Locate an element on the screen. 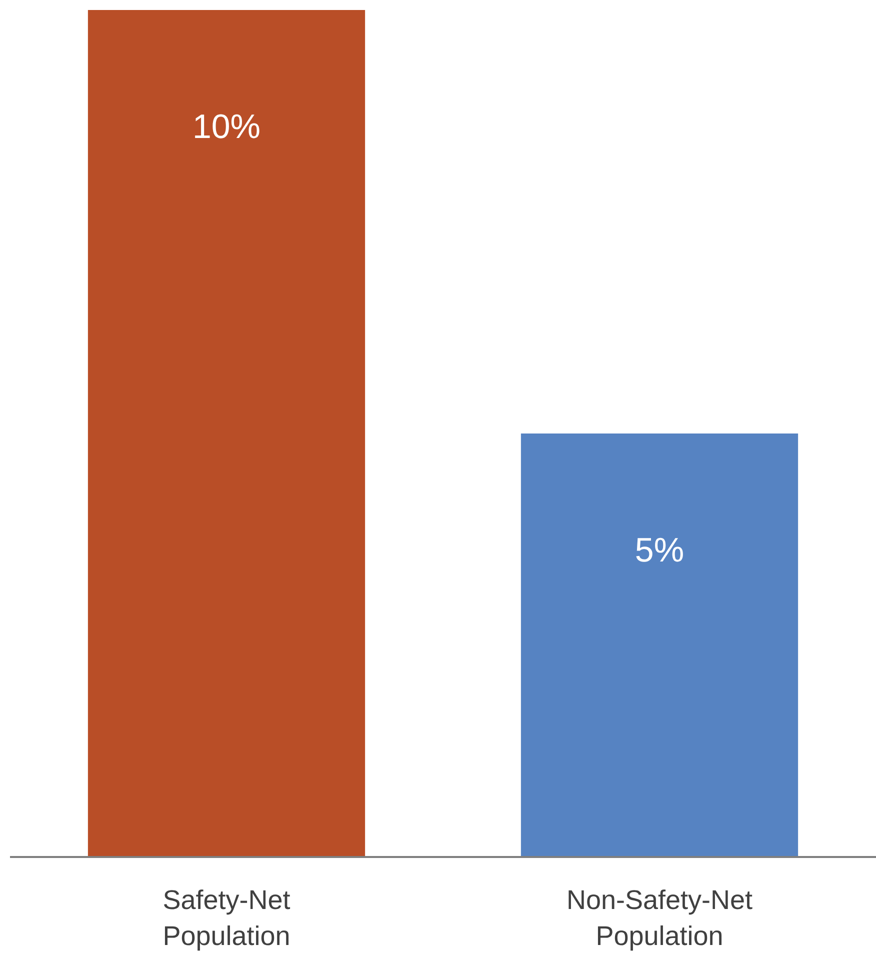  data-label: 10% is located at coordinates (226, 127).